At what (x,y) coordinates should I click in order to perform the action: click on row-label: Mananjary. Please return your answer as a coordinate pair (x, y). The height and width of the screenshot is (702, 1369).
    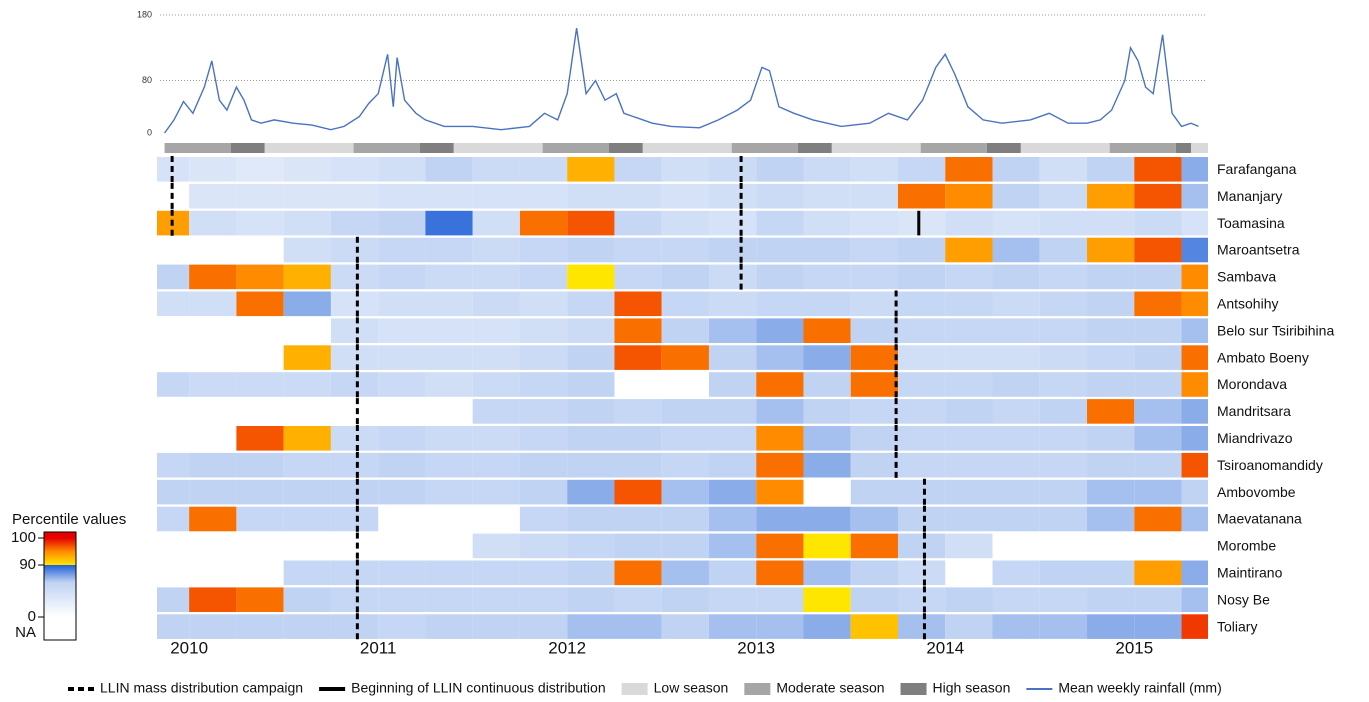
    Looking at the image, I should click on (1249, 196).